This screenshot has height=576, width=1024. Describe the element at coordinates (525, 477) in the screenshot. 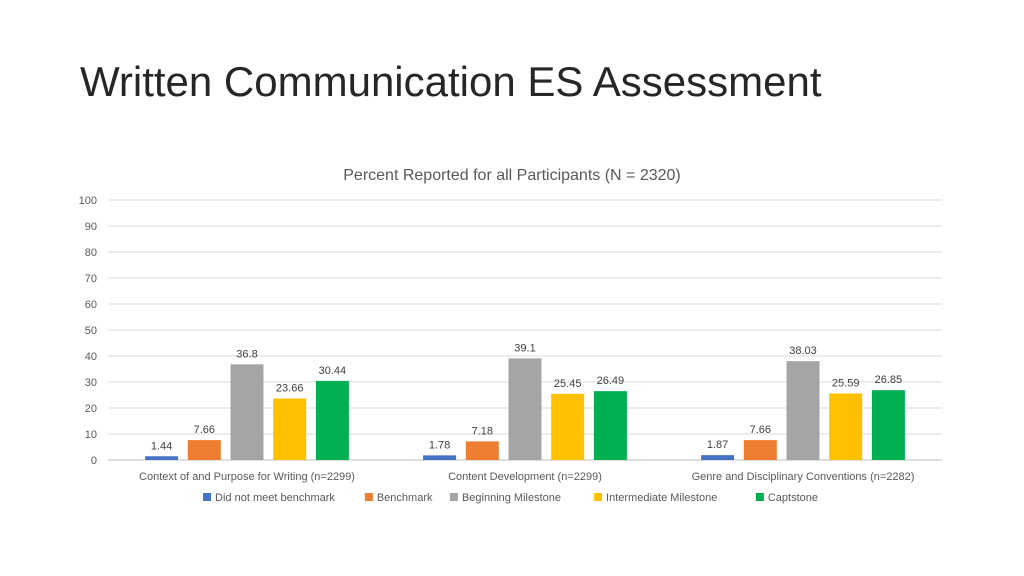

I see `x-tick-label: Content Development (n=2299)` at that location.